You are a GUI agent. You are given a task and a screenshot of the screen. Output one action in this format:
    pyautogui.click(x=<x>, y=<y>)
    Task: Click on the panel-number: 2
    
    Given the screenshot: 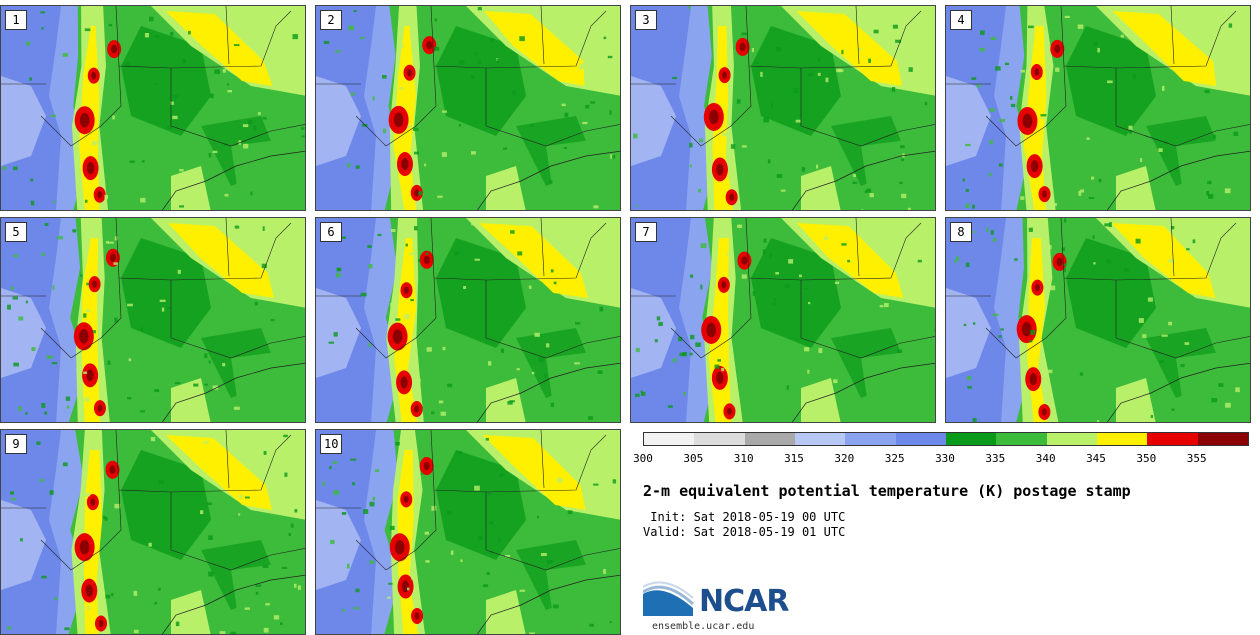 What is the action you would take?
    pyautogui.click(x=331, y=20)
    